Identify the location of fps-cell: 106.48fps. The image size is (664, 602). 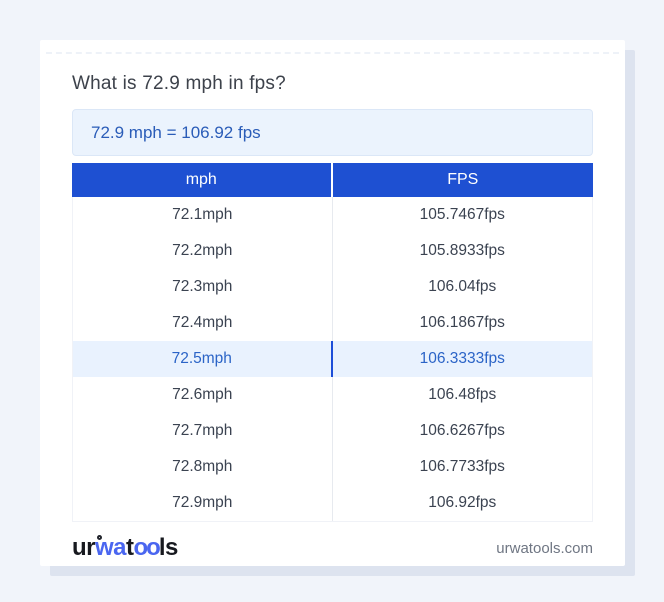
(462, 394).